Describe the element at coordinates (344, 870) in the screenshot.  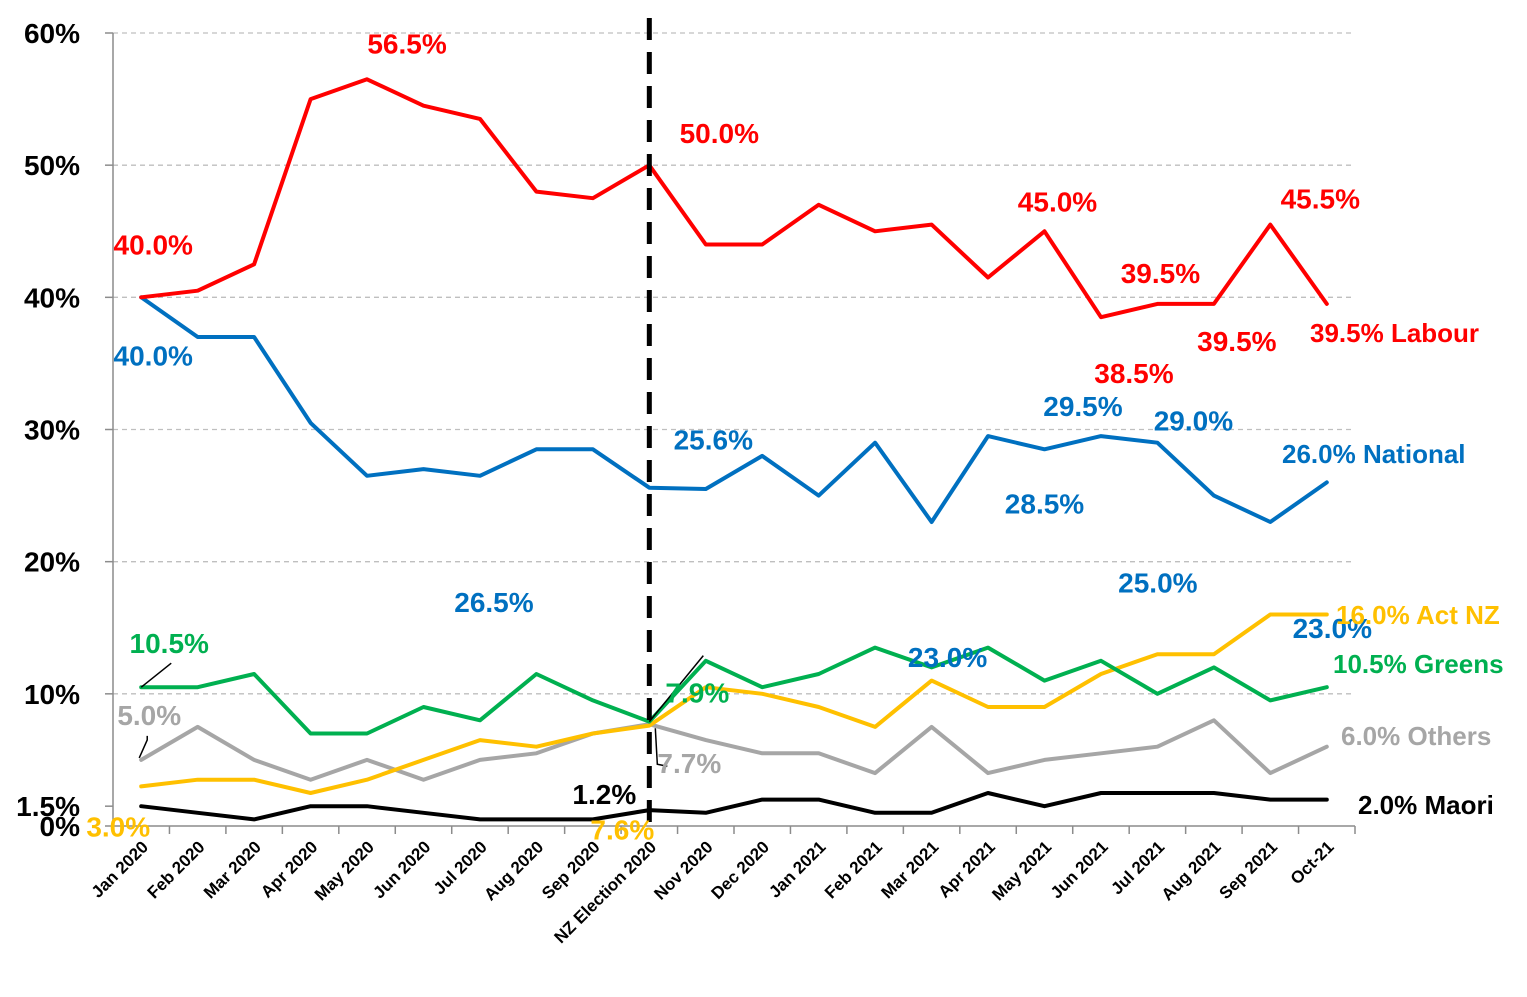
I see `x-tick-label: May 2020` at that location.